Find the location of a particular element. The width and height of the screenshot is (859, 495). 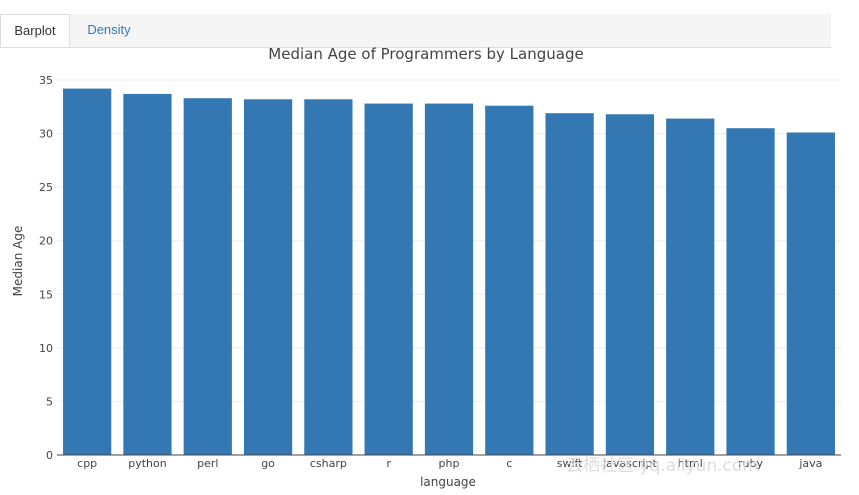

x-tick-label: go is located at coordinates (268, 463).